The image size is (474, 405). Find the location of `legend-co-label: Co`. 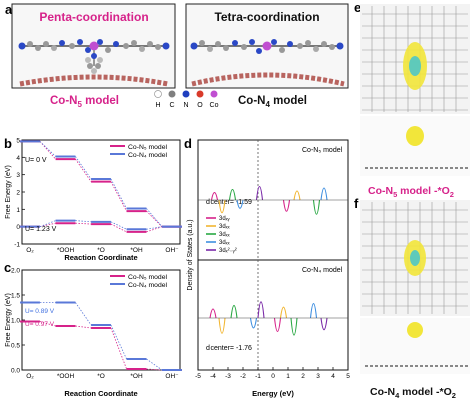

legend-co-label: Co is located at coordinates (214, 105).